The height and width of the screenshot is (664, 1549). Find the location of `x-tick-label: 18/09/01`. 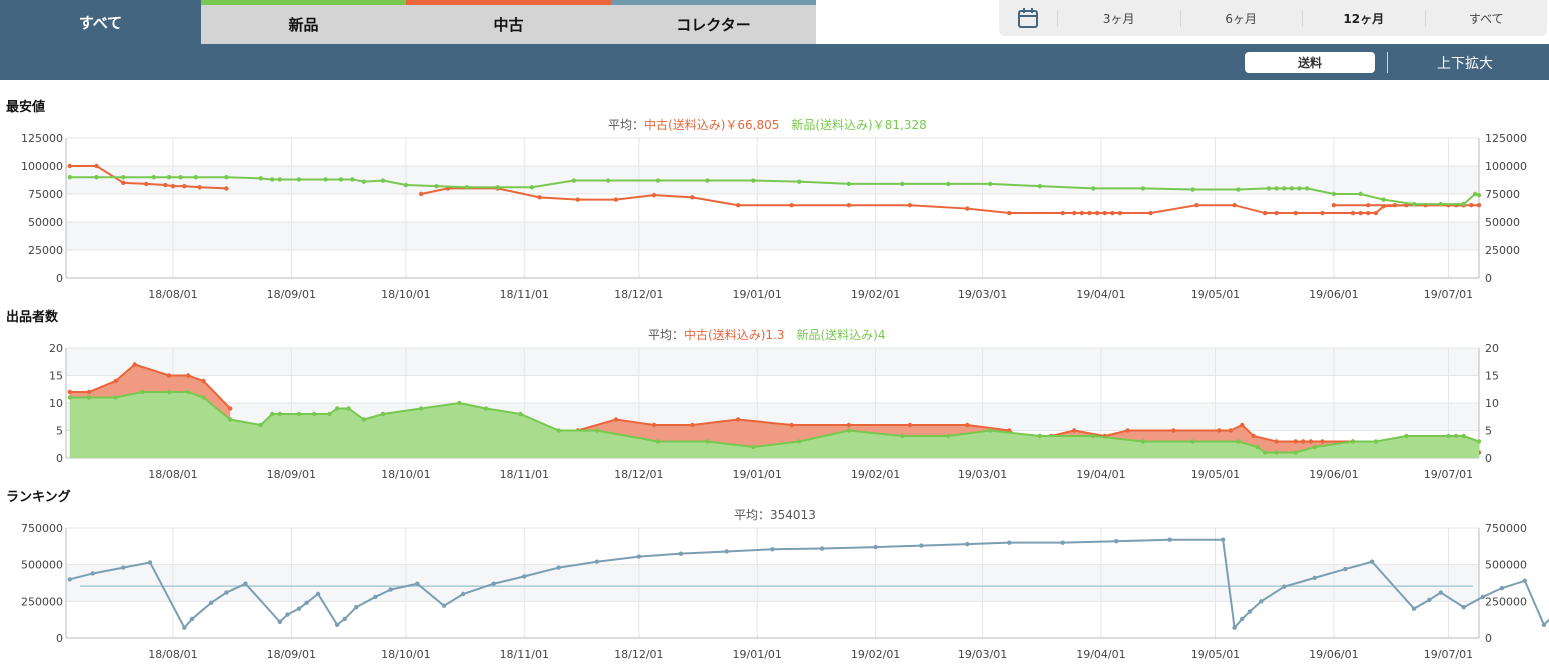

x-tick-label: 18/09/01 is located at coordinates (291, 654).